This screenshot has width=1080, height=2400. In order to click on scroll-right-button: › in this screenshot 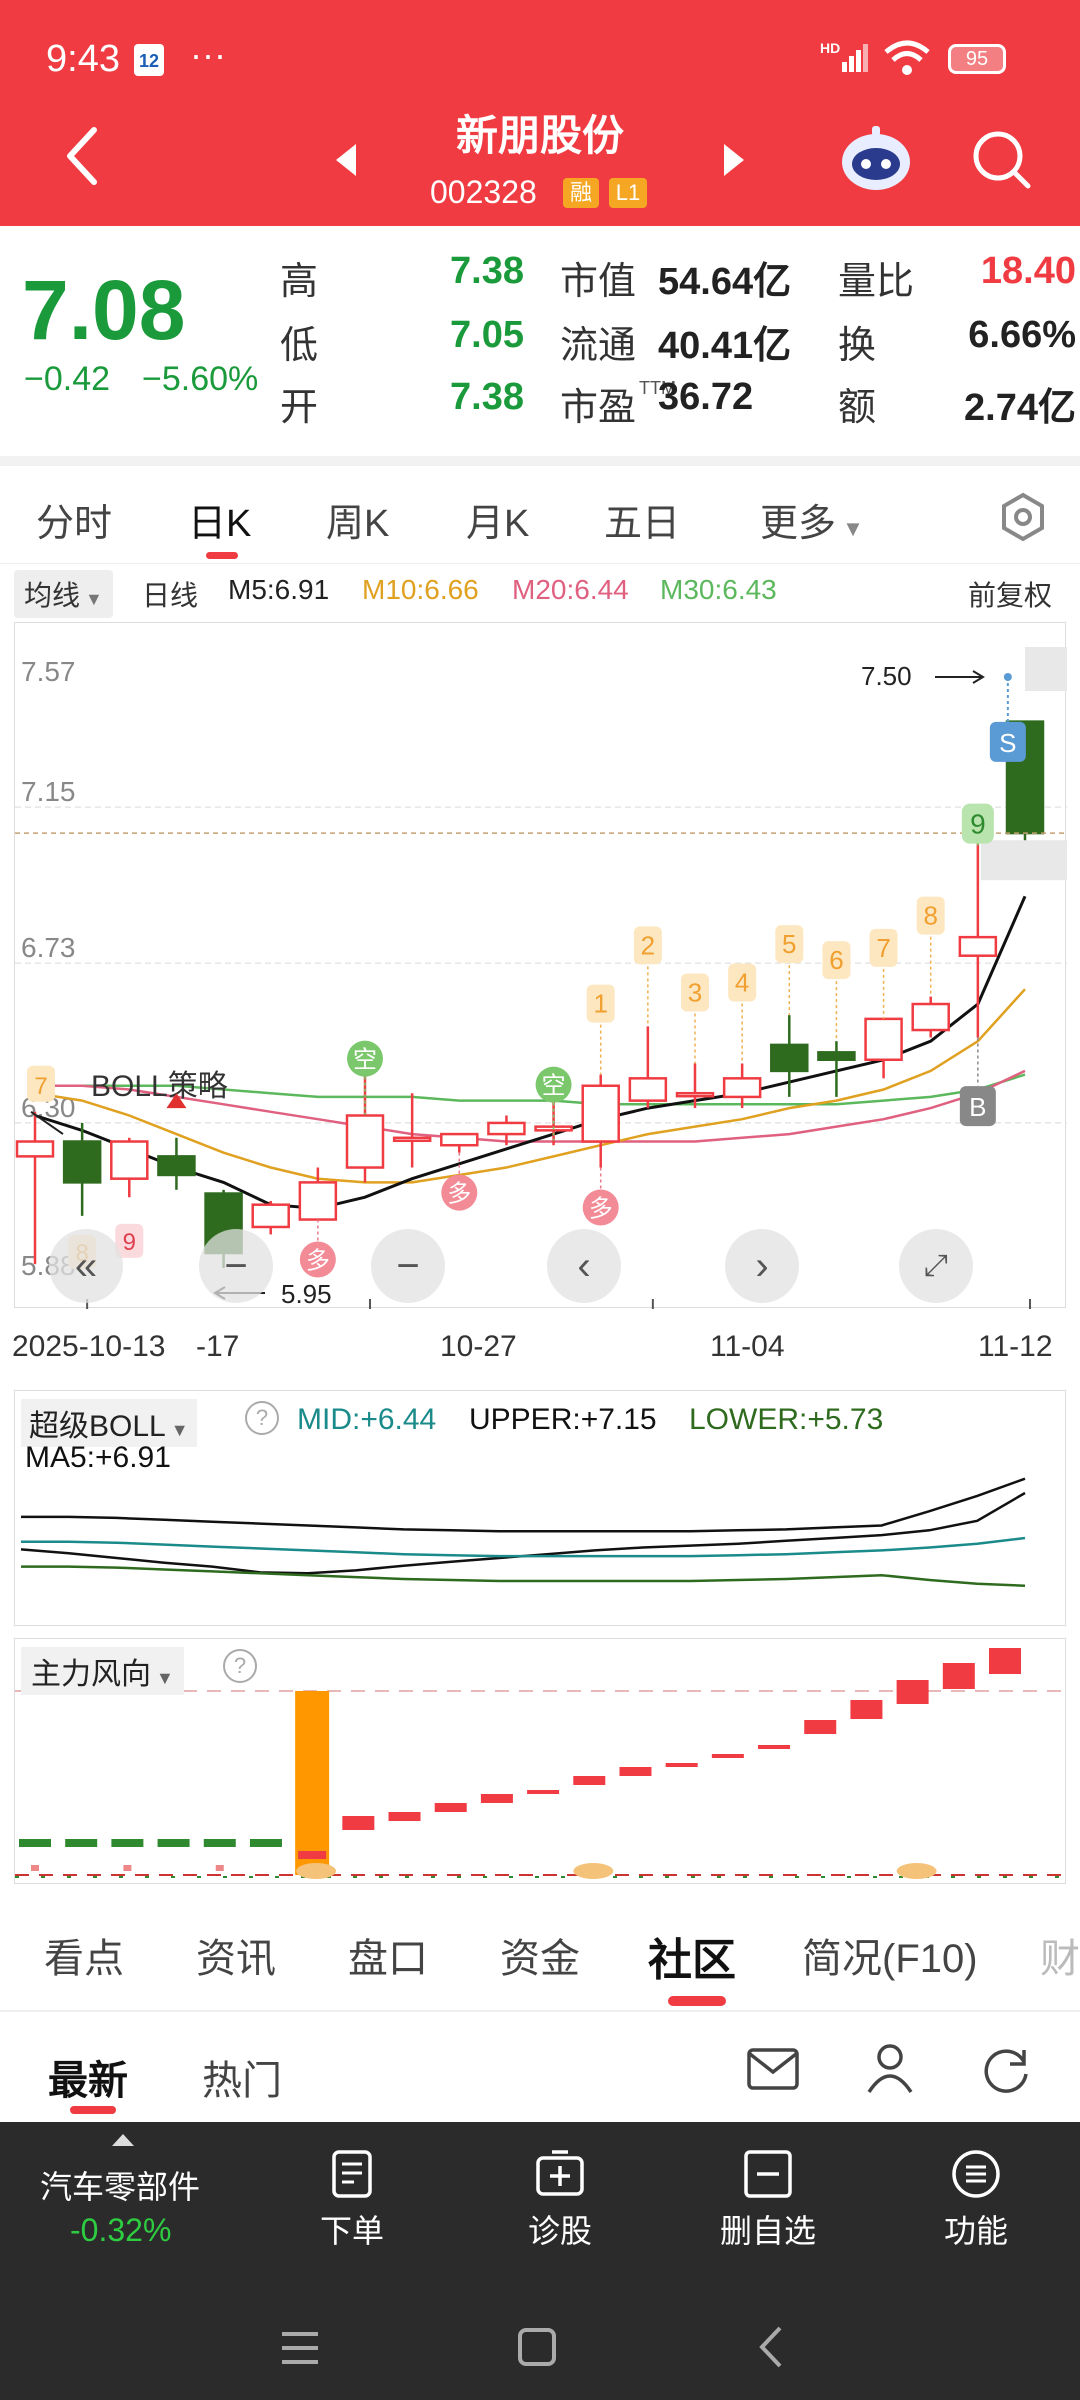, I will do `click(762, 1266)`.